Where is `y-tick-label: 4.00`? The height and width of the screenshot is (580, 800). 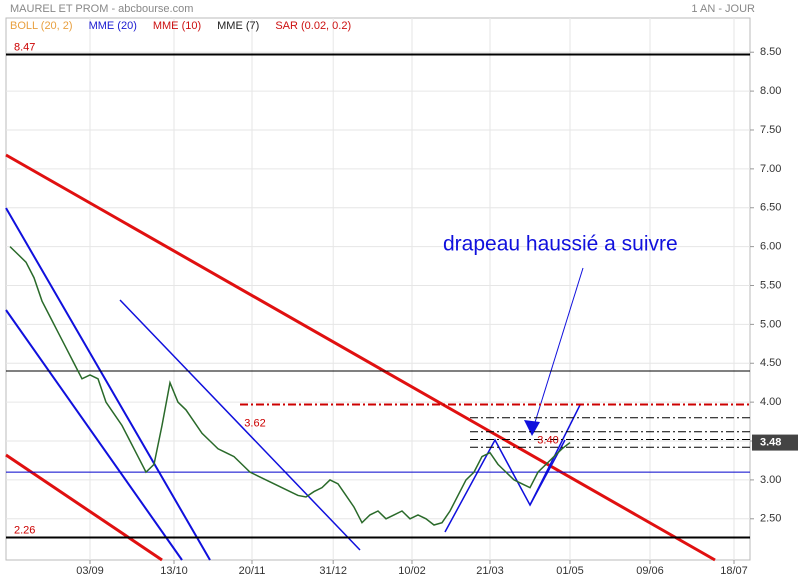
y-tick-label: 4.00 is located at coordinates (770, 402).